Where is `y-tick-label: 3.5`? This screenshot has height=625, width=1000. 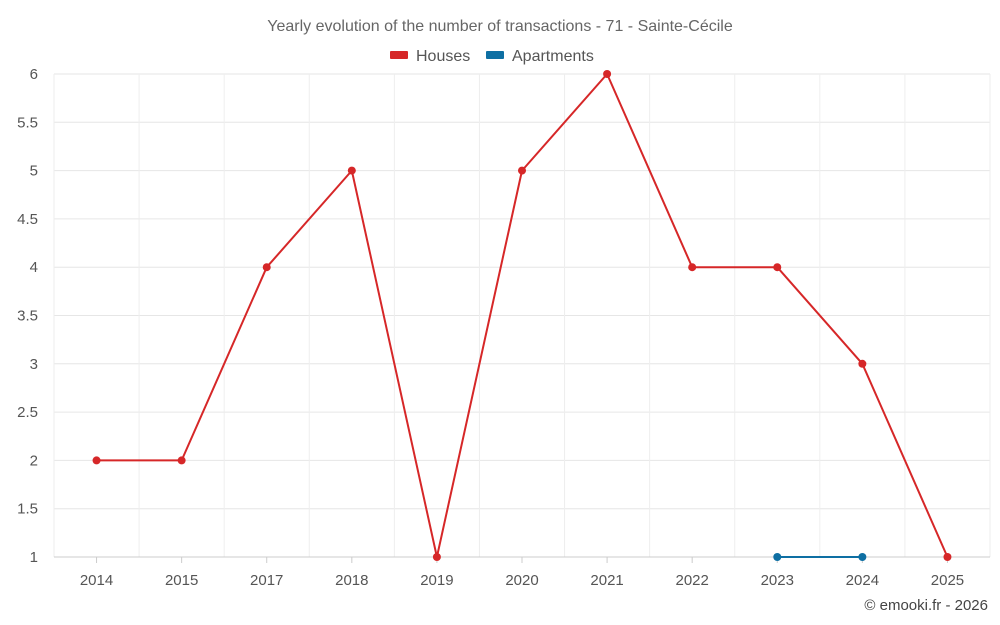 y-tick-label: 3.5 is located at coordinates (27, 316).